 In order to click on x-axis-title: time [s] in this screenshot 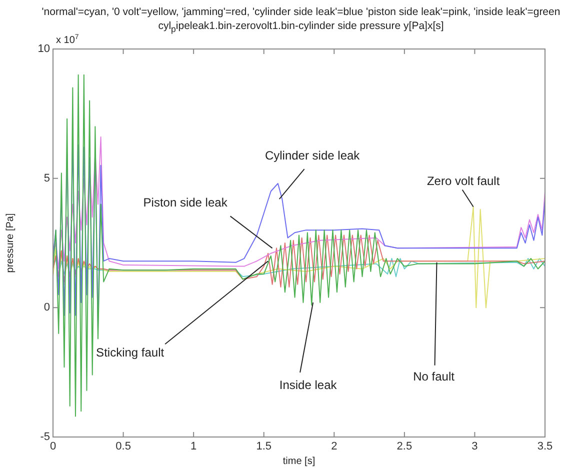, I will do `click(299, 461)`.